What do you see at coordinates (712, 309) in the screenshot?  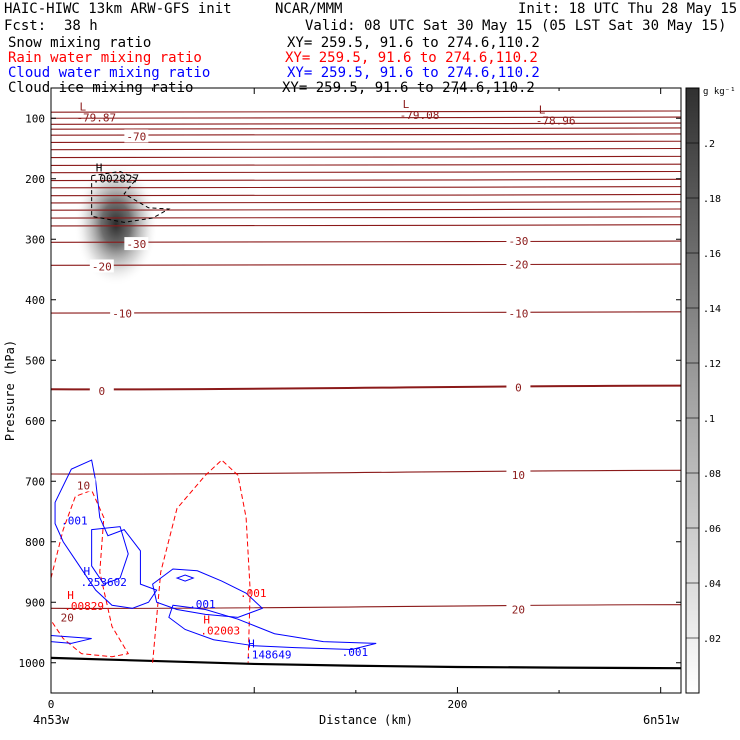 I see `colorbar-tick-label: .14` at bounding box center [712, 309].